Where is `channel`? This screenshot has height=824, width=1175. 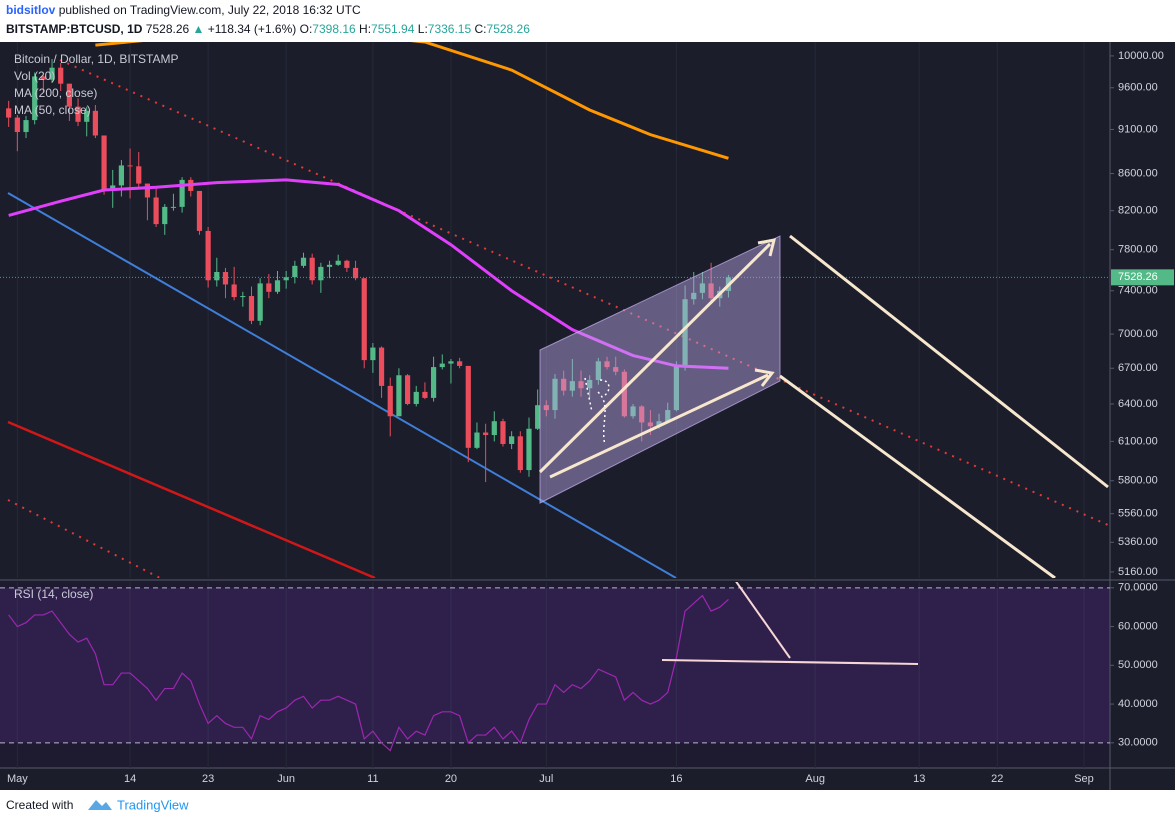
channel is located at coordinates (660, 369).